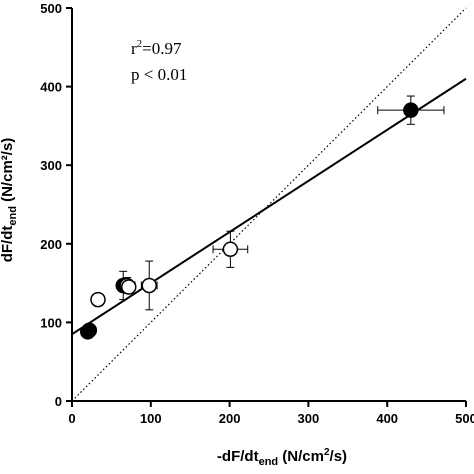 This screenshot has width=474, height=474. I want to click on x-tick-label: 0, so click(71, 418).